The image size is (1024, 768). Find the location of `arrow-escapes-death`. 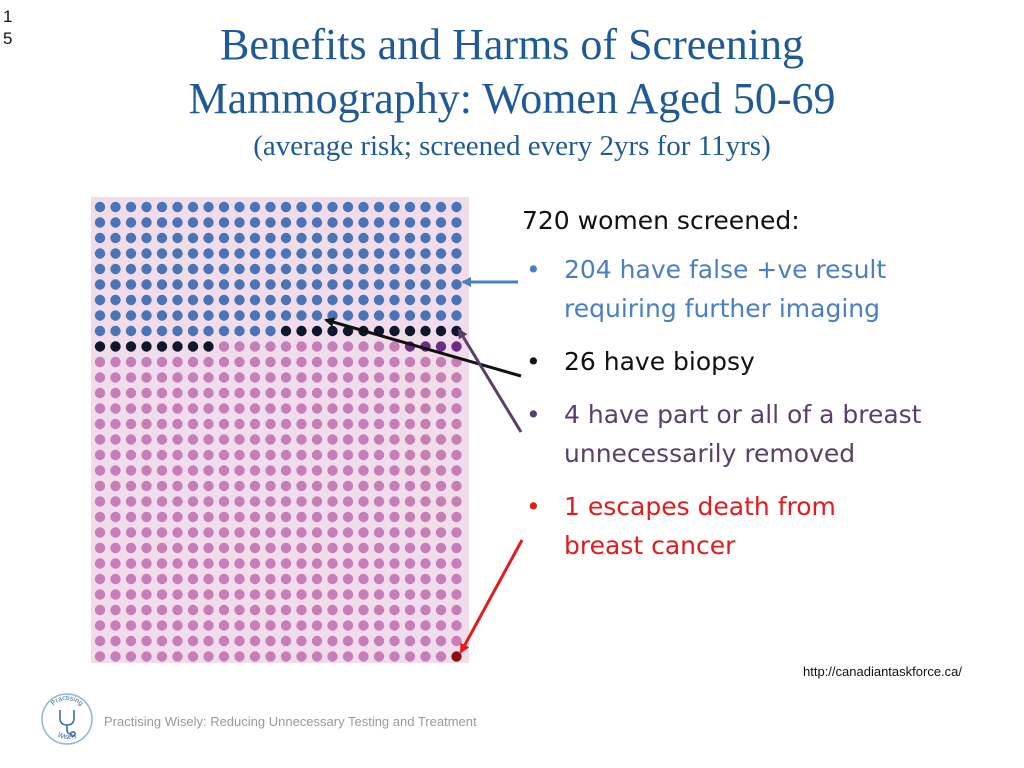

arrow-escapes-death is located at coordinates (491, 596).